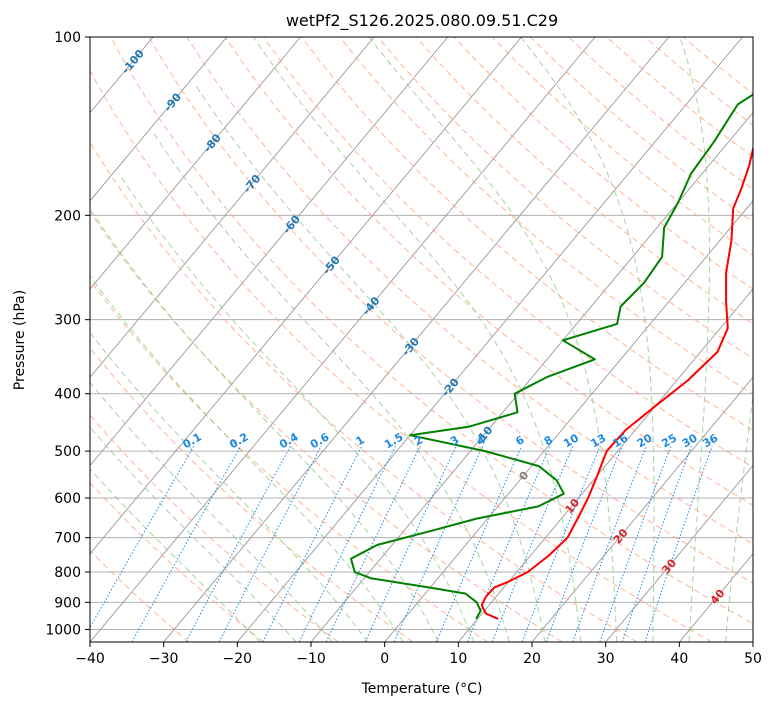  I want to click on x-tick-label: 0, so click(384, 659).